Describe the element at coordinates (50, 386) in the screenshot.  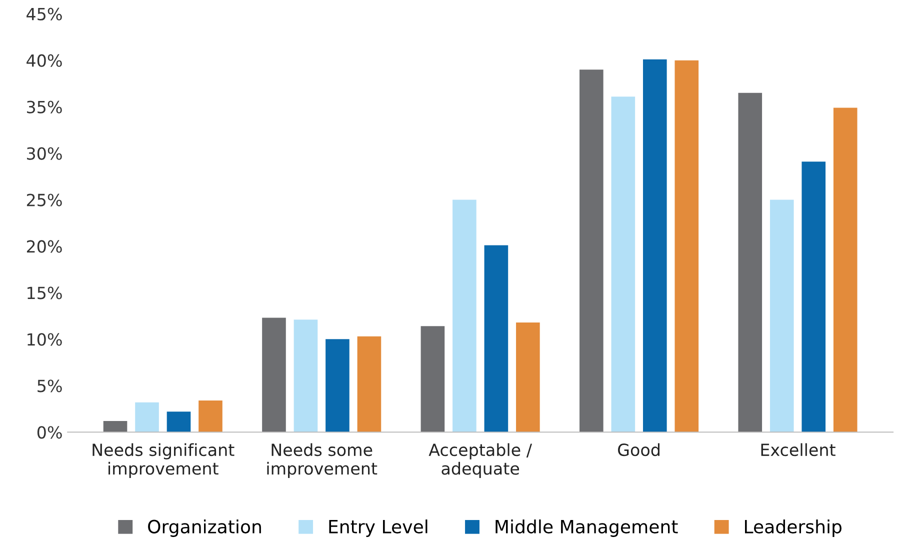
I see `y-tick-label: 5%` at that location.